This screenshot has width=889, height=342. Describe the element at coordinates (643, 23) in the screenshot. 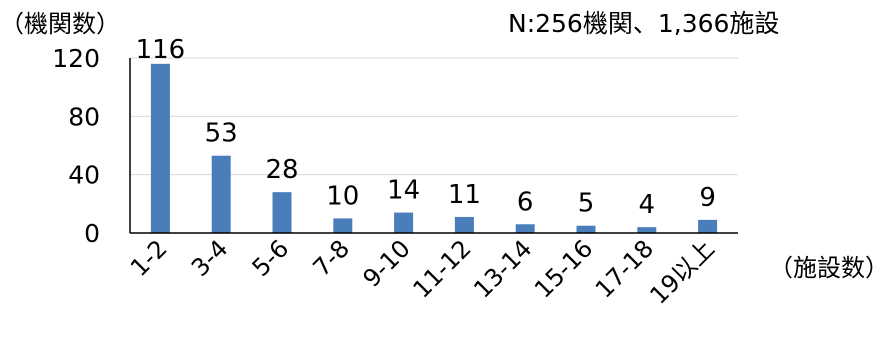

I see `sample-size-annotation: N:256機関、1,366施設` at that location.